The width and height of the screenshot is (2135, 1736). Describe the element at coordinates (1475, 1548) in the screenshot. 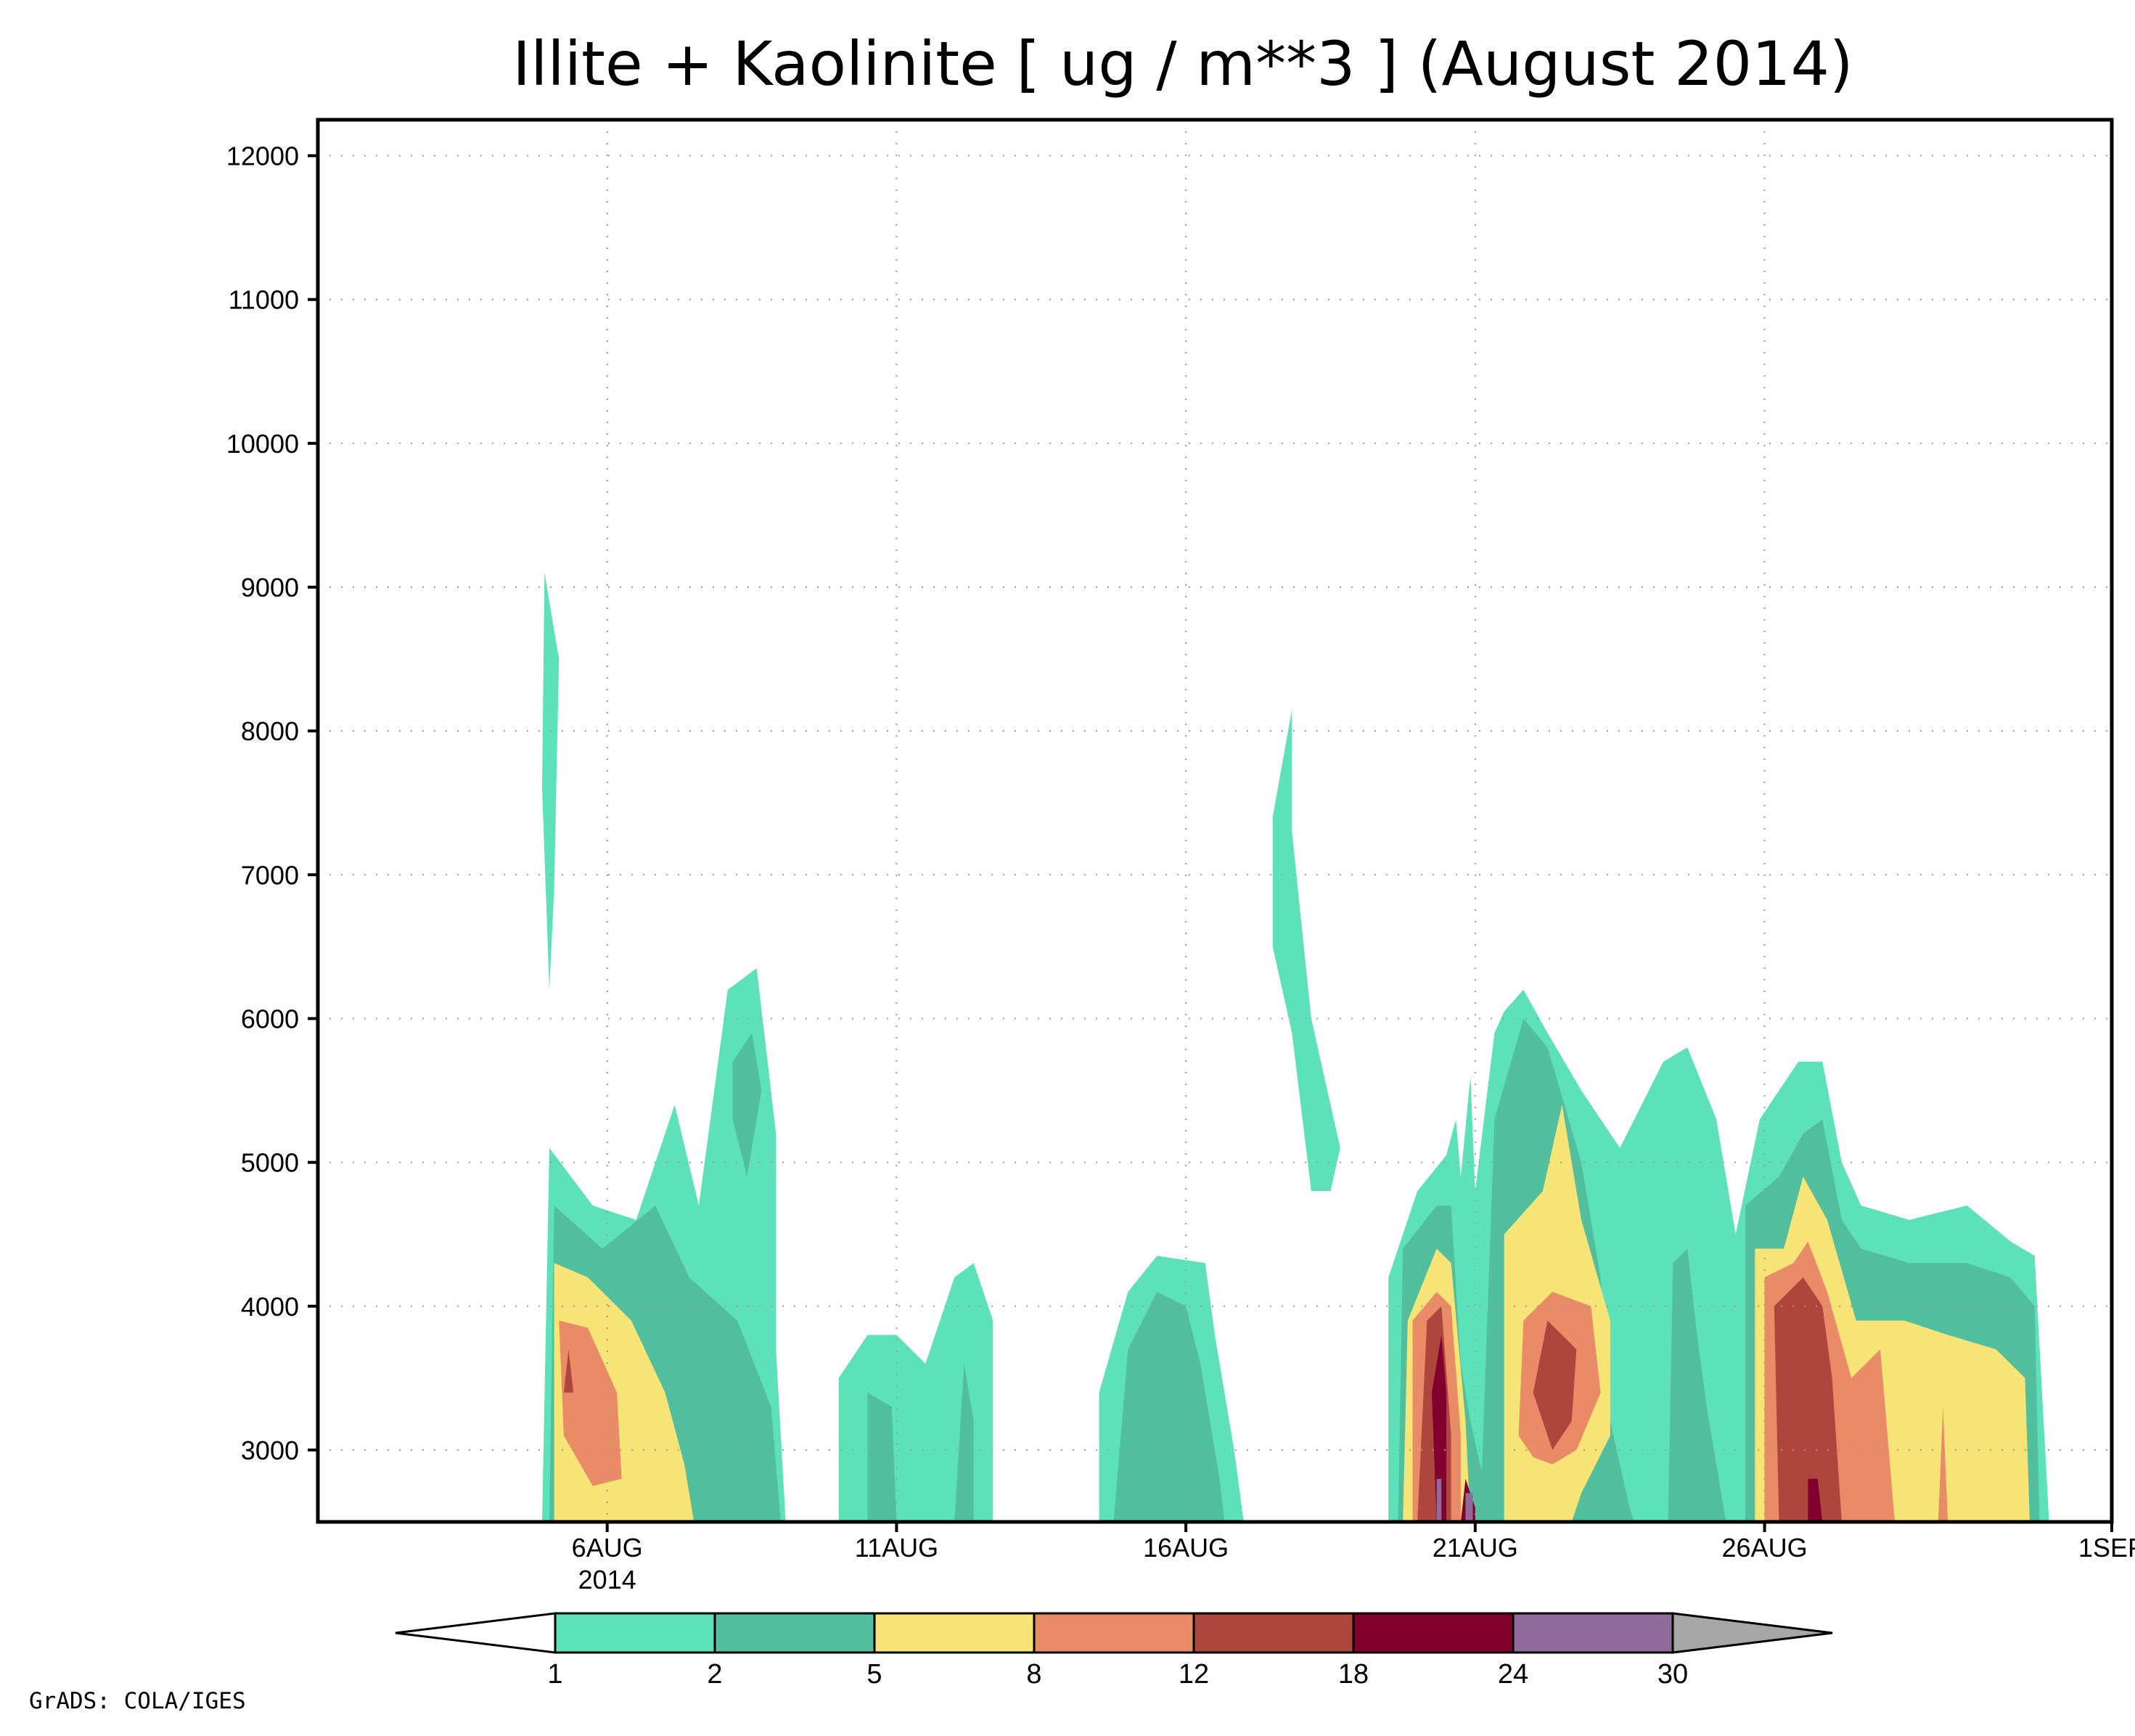

I see `x-tick-label: 21AUG` at that location.